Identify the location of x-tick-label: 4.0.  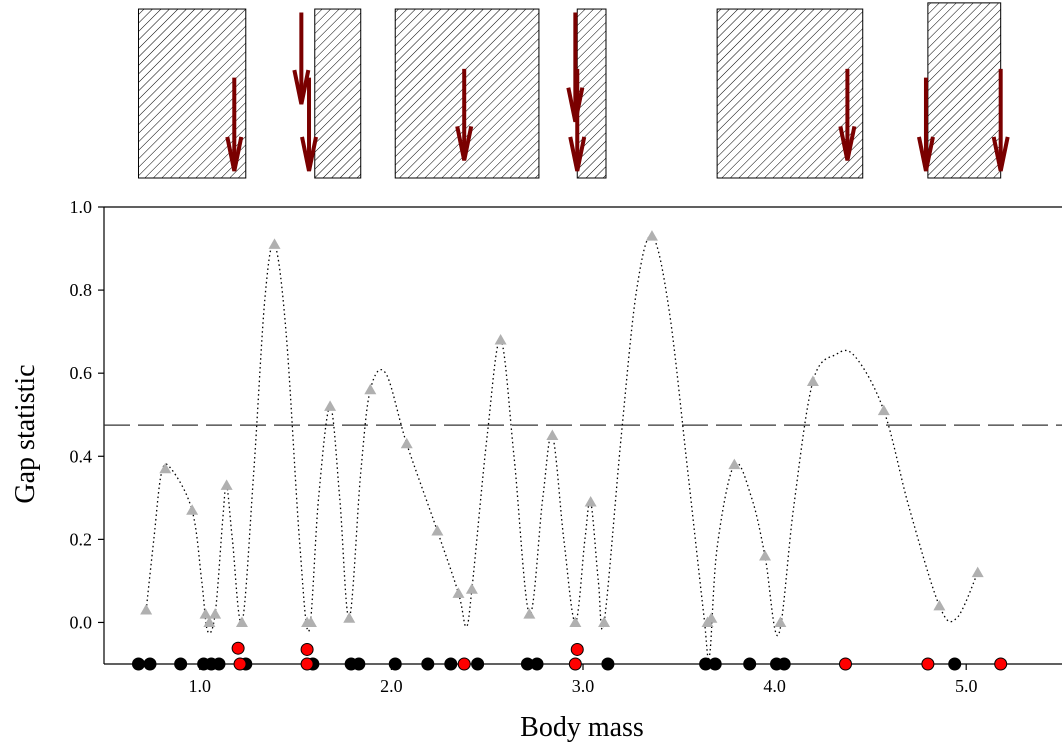
(774, 686).